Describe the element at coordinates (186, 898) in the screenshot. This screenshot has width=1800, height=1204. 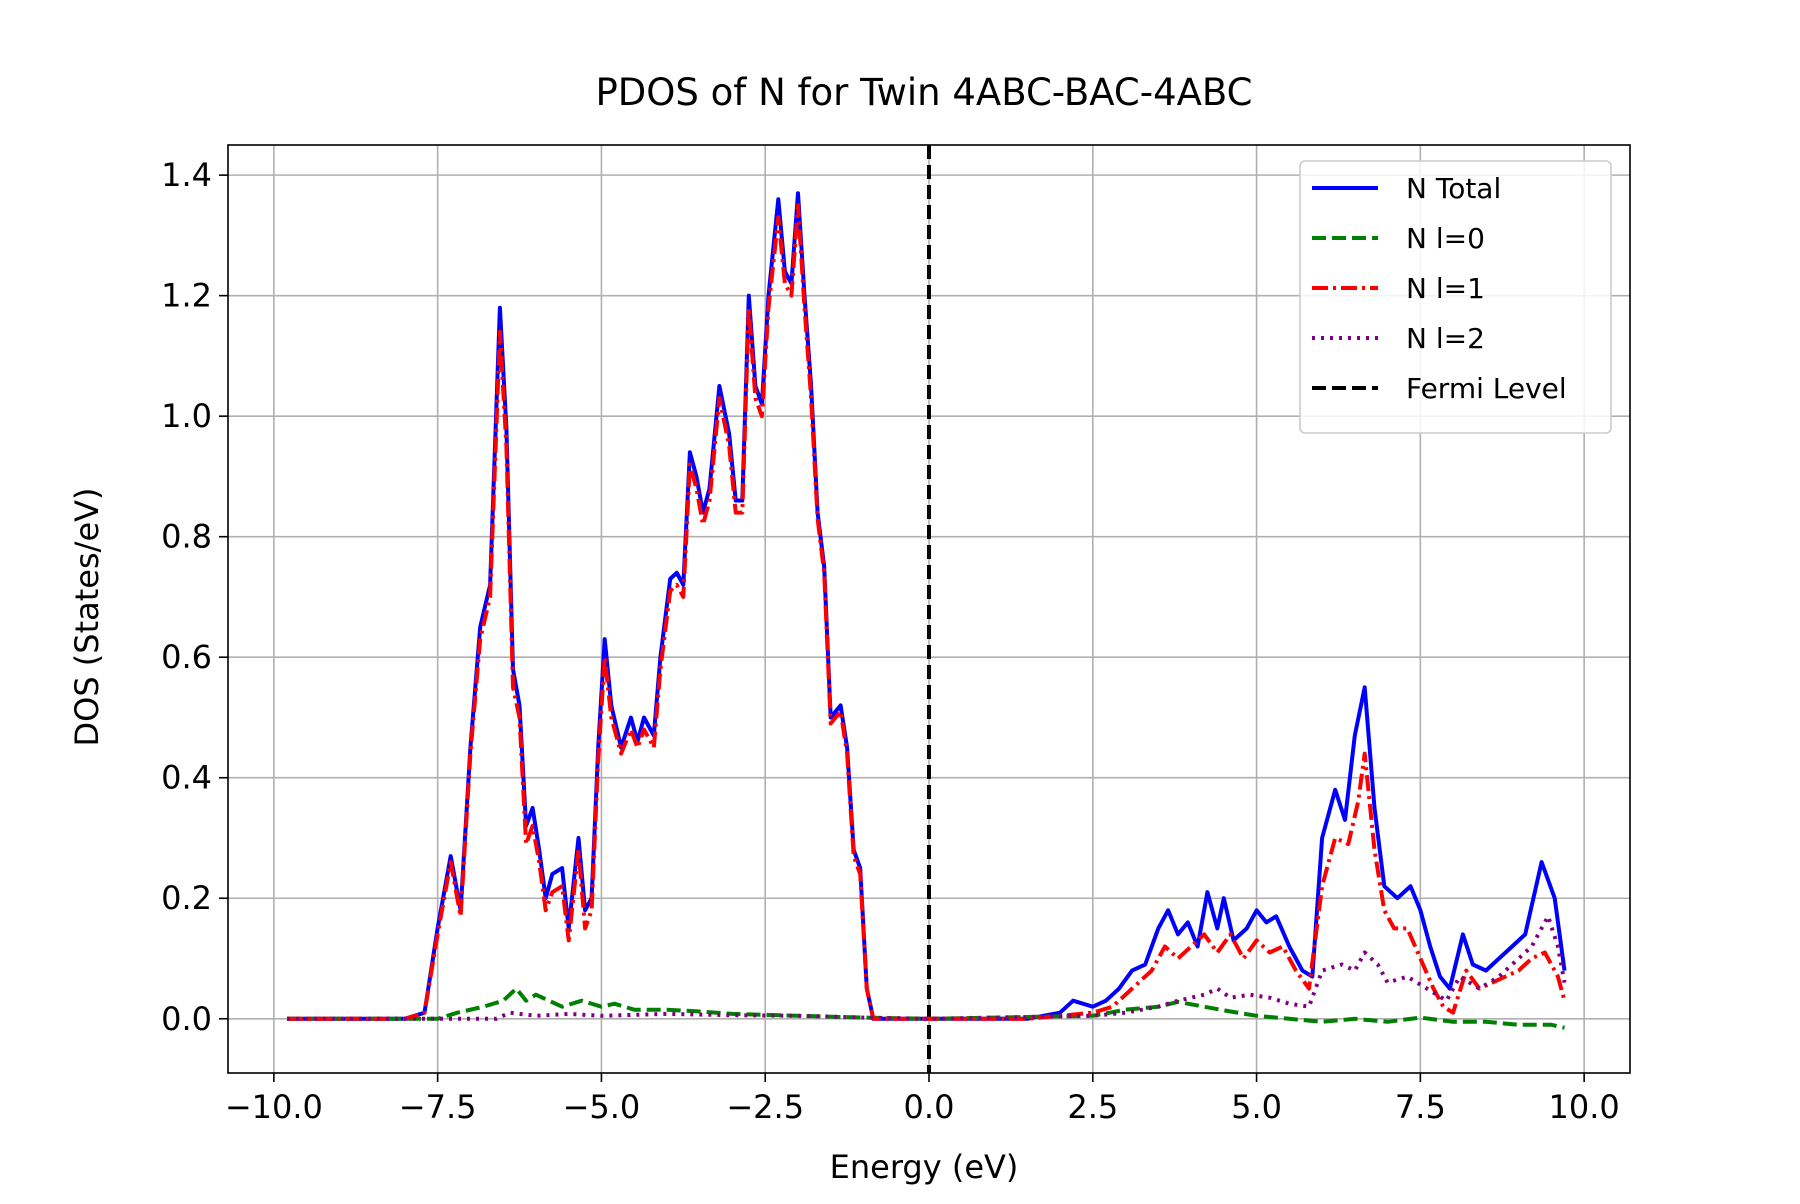
I see `y-tick-label: 0.2` at that location.